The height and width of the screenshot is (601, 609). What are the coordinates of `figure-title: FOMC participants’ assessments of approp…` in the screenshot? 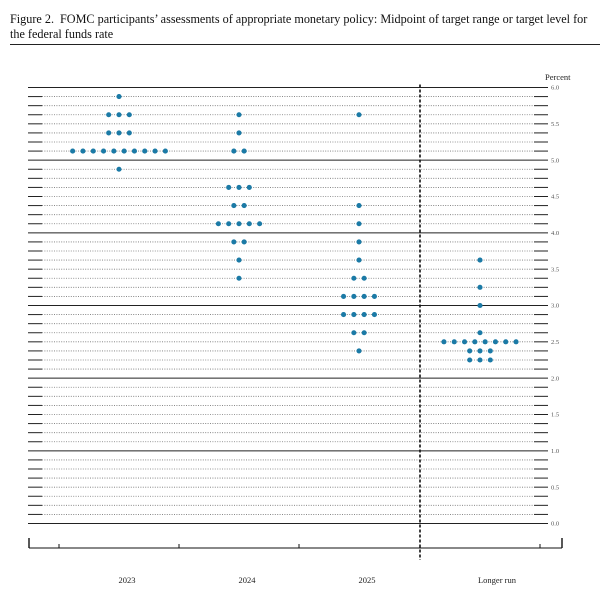 It's located at (299, 26).